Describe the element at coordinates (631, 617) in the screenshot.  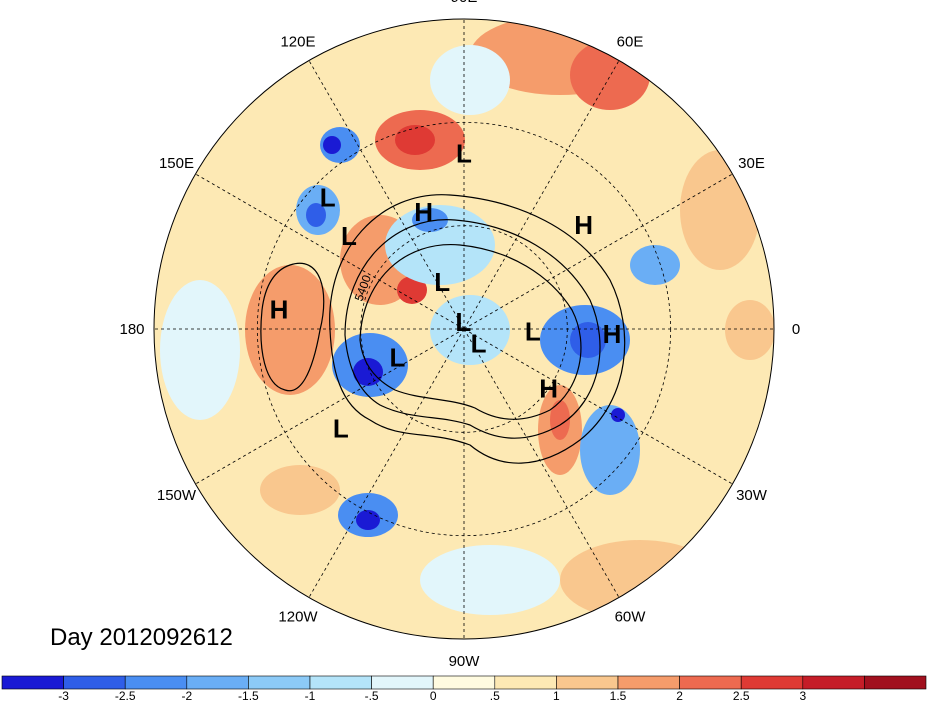
I see `longitude-label: 60W` at that location.